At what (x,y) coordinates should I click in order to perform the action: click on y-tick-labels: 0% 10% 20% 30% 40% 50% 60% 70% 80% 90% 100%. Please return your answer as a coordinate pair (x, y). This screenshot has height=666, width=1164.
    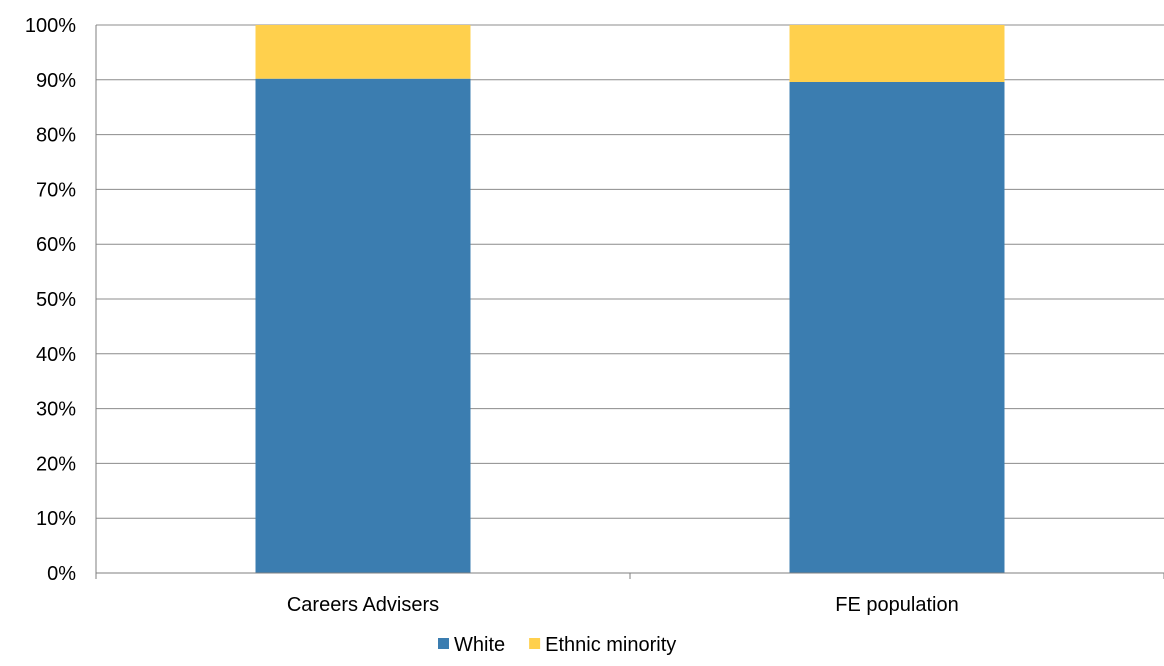
    Looking at the image, I should click on (50, 300).